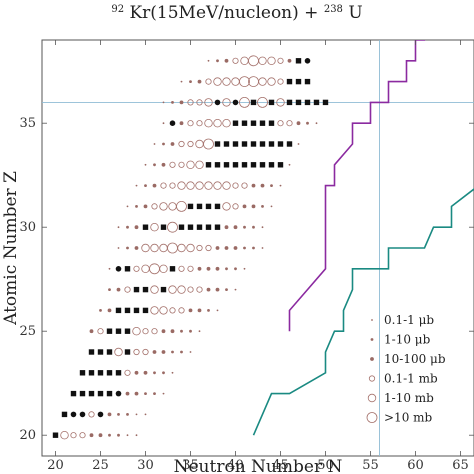 This screenshot has width=474, height=474. I want to click on x-tick-label: 40, so click(235, 465).